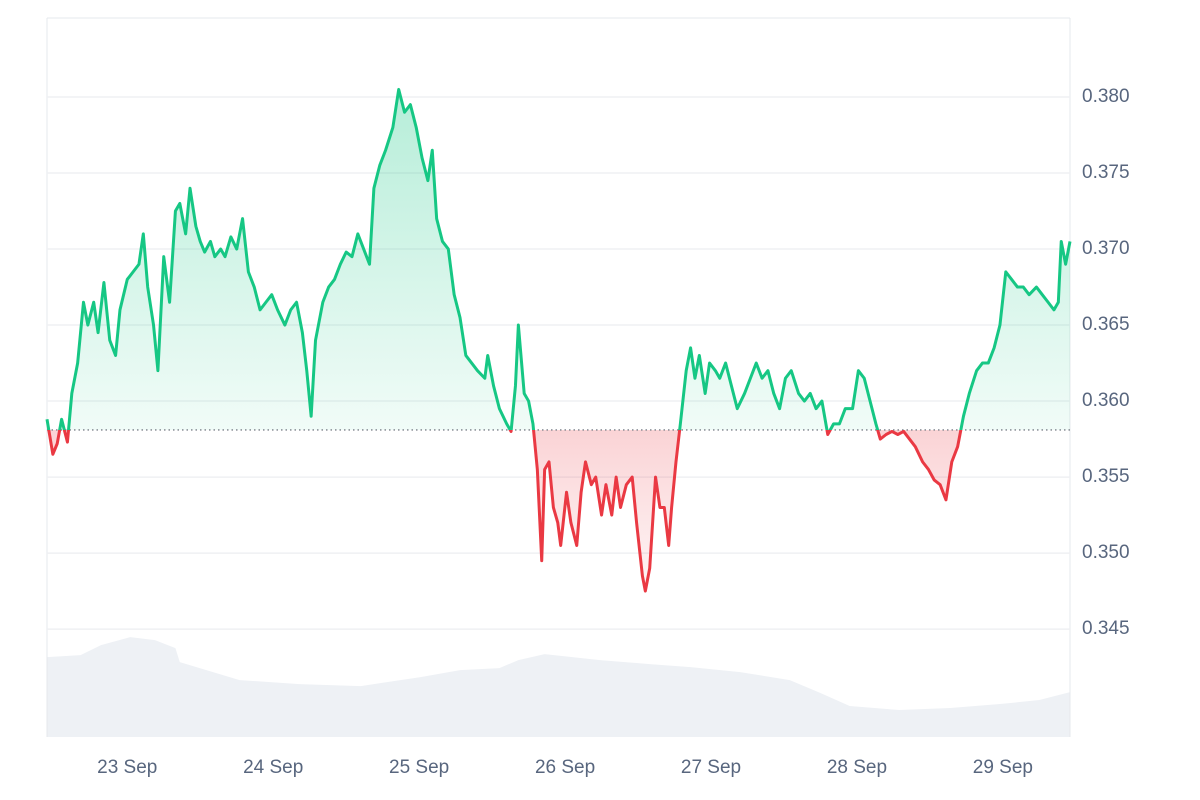  I want to click on y-tick-label: 0.355, so click(1106, 476).